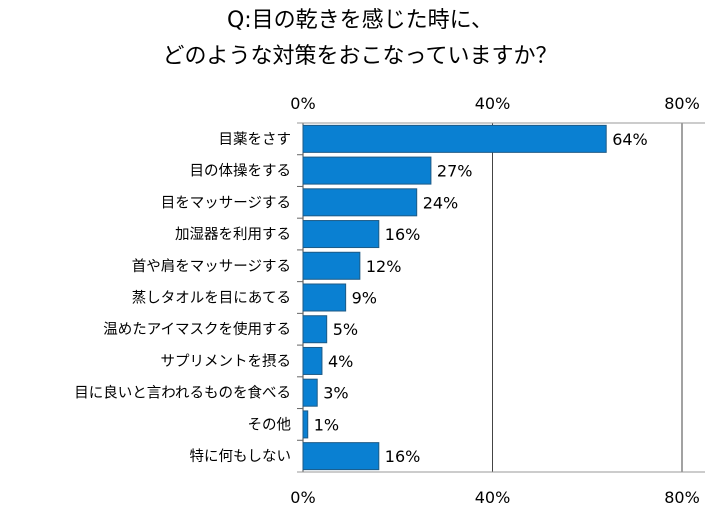  I want to click on category-label: 目薬をさす, so click(255, 139).